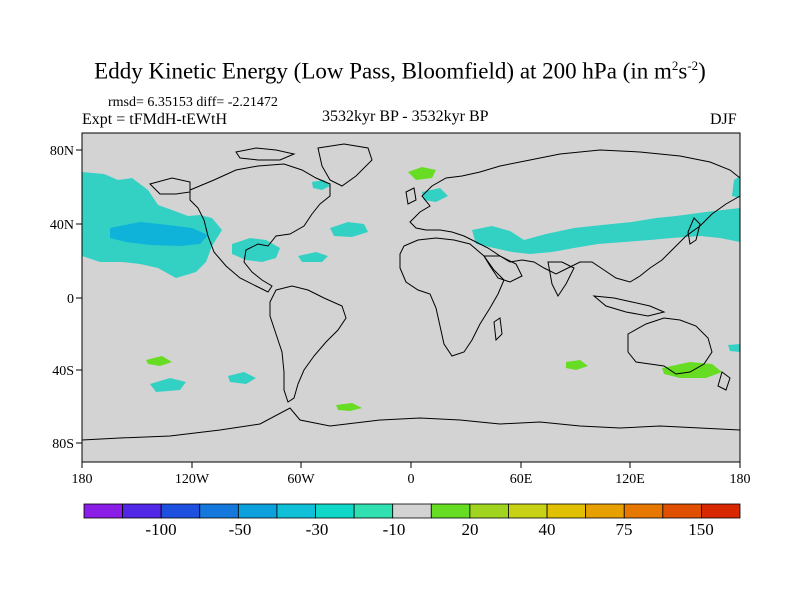  Describe the element at coordinates (394, 529) in the screenshot. I see `colorbar-label-m10: -10` at that location.